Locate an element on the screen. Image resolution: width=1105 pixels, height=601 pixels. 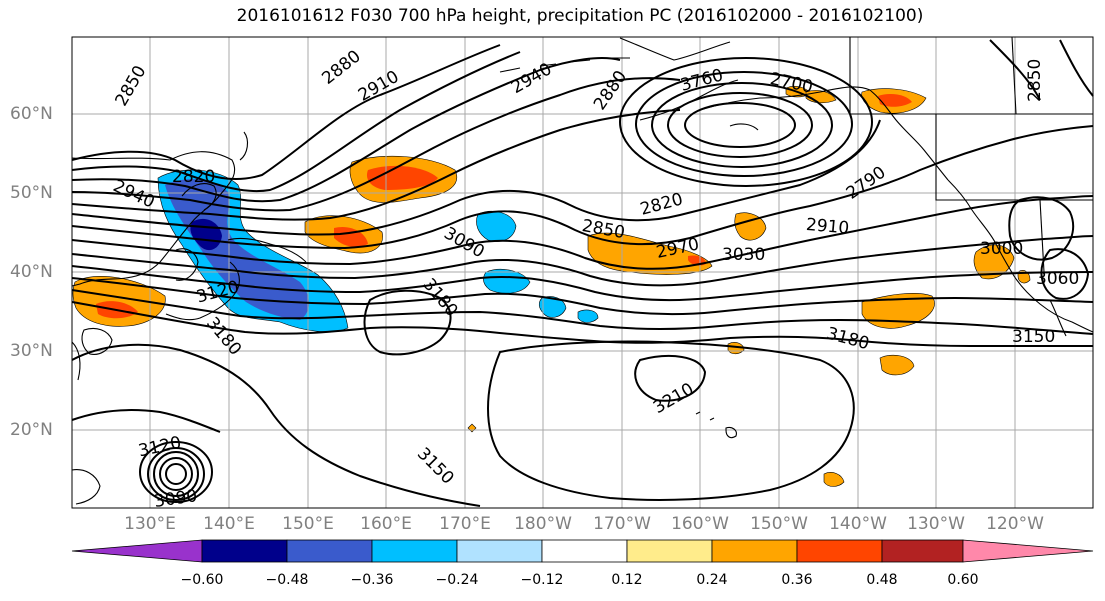
lat-label: 40°N is located at coordinates (31, 272).